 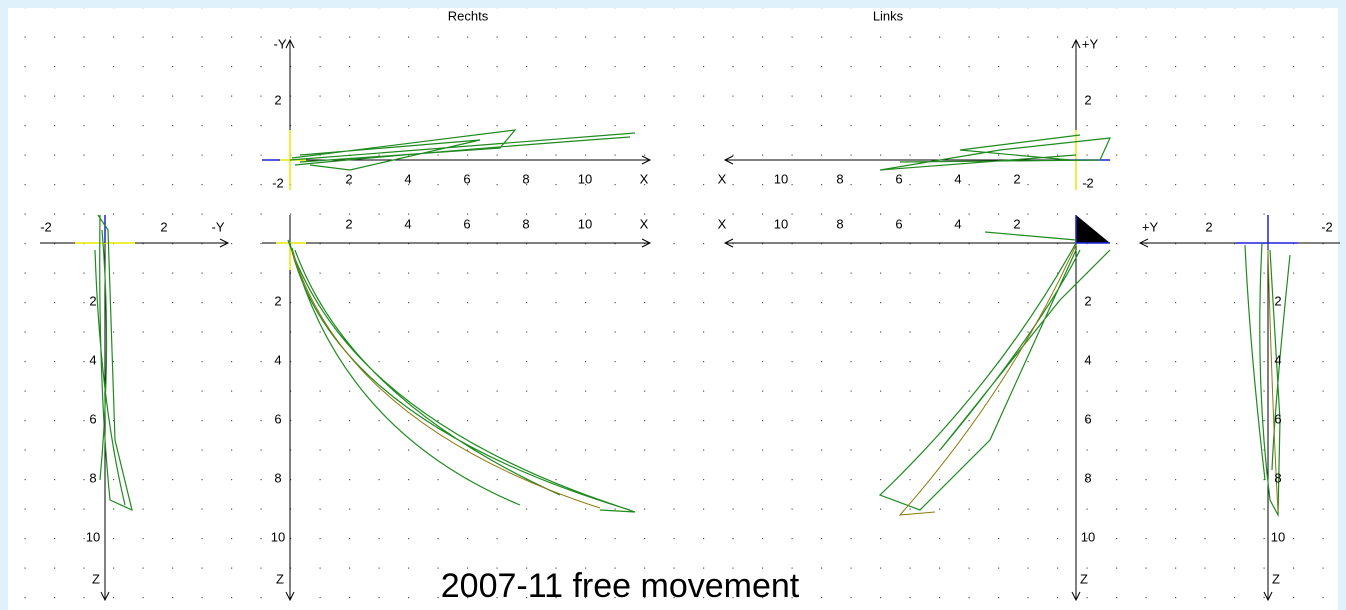 I want to click on panel-title: Links, so click(x=888, y=15).